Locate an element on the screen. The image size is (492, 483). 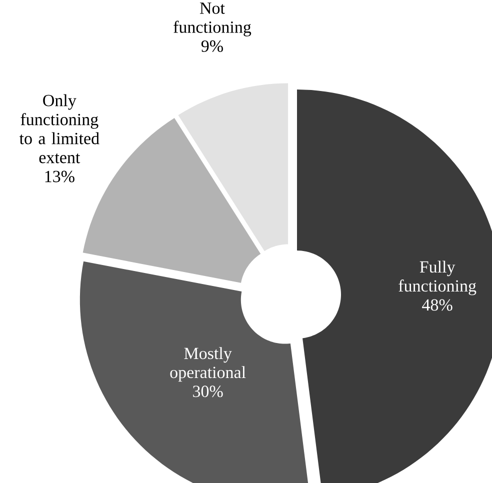
slice-label: Fully functioning is located at coordinates (437, 278).